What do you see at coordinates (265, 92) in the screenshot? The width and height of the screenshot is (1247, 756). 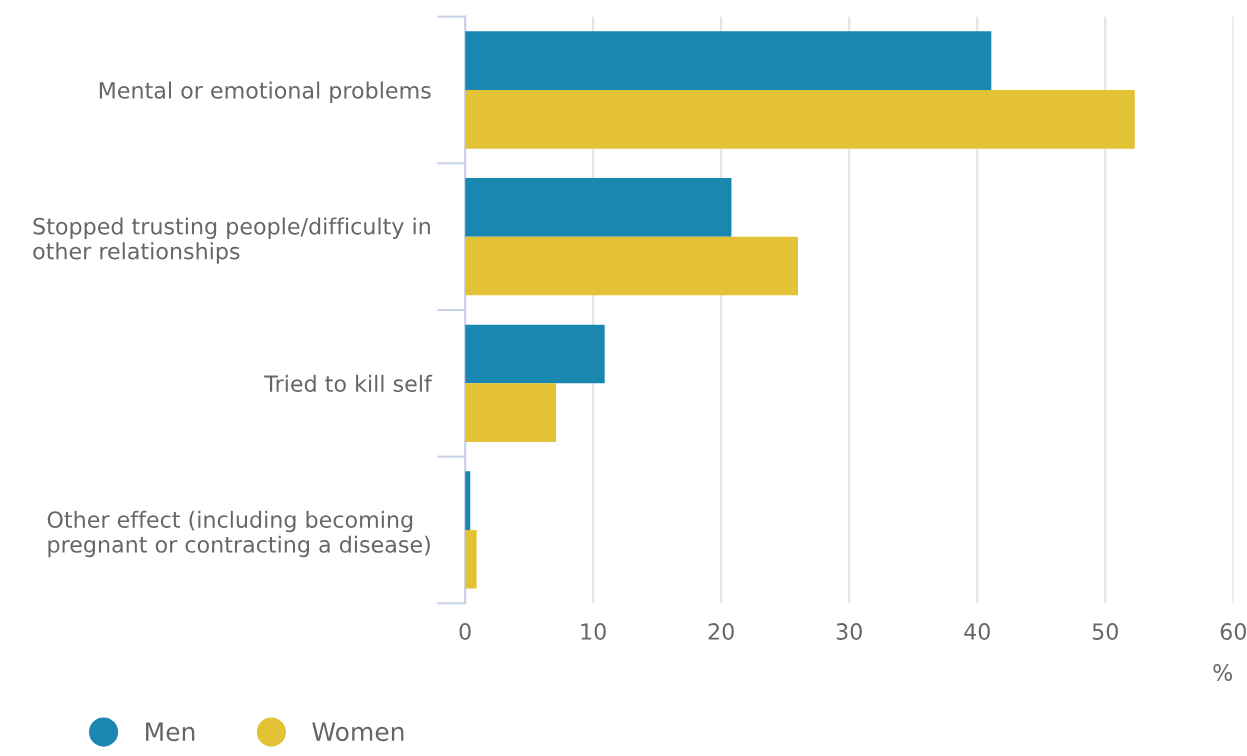 I see `y-tick-label: Mental or emotional problems` at bounding box center [265, 92].